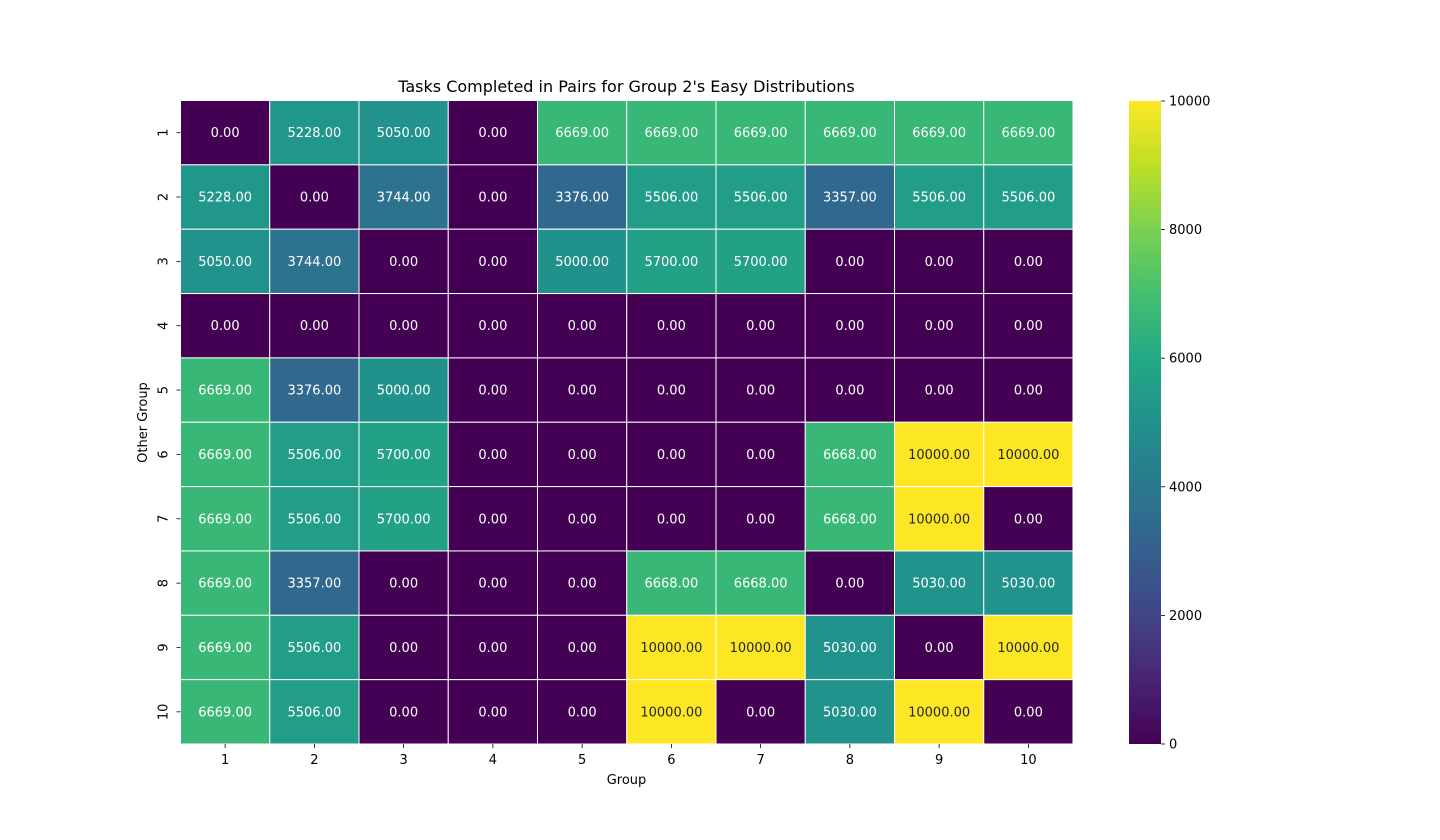 The height and width of the screenshot is (840, 1440). Describe the element at coordinates (314, 760) in the screenshot. I see `x-tick-label: 2` at that location.